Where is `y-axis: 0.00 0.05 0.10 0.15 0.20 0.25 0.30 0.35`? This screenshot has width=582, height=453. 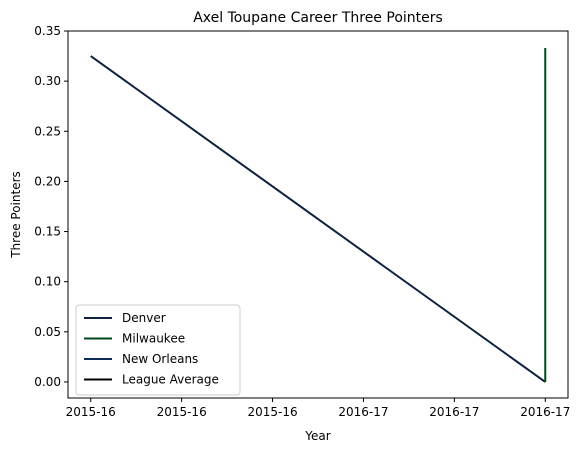
y-axis: 0.00 0.05 0.10 0.15 0.20 0.25 0.30 0.35 is located at coordinates (51, 206).